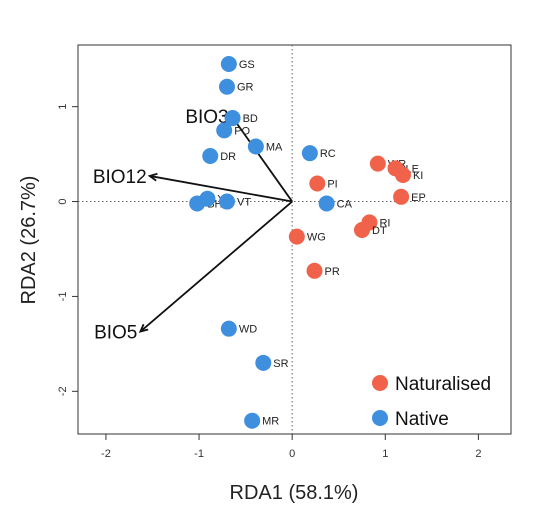 The width and height of the screenshot is (550, 518). Describe the element at coordinates (232, 118) in the screenshot. I see `point-bd` at that location.